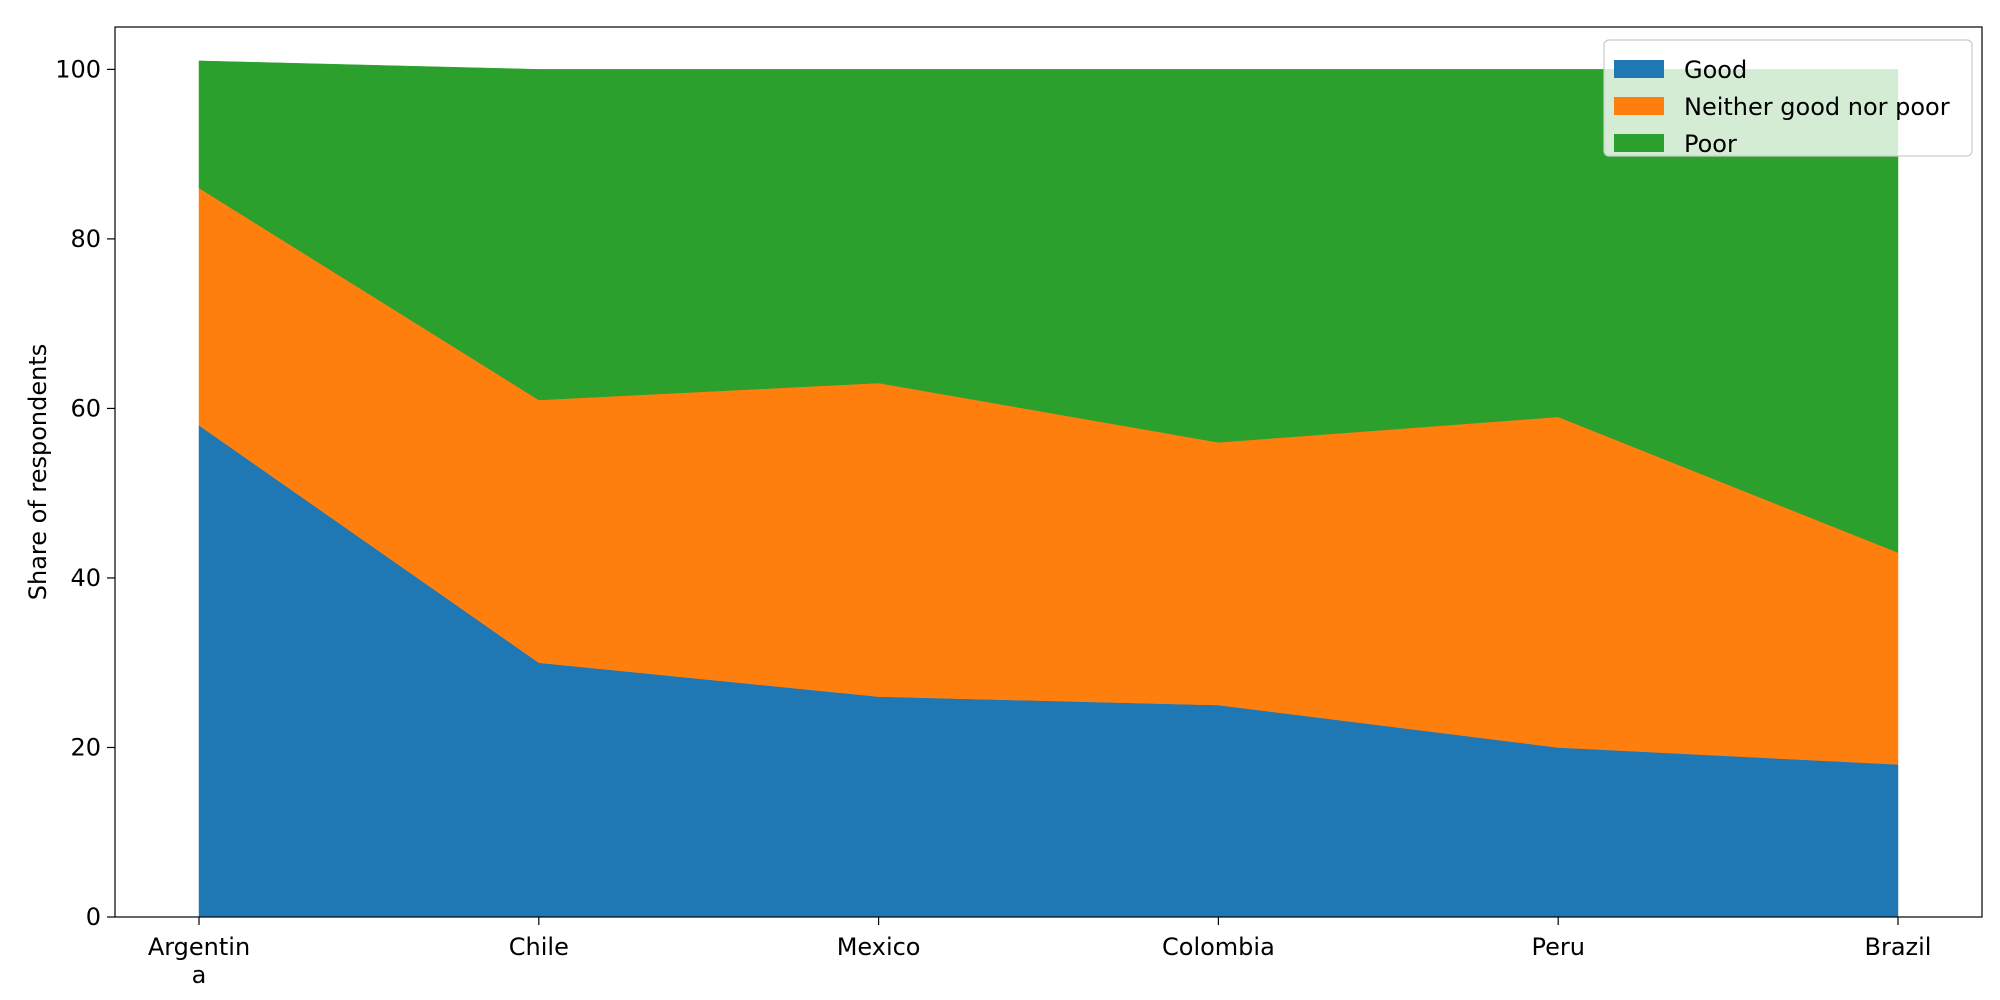 Image resolution: width=2000 pixels, height=1000 pixels. Describe the element at coordinates (1639, 69) in the screenshot. I see `legend-swatch-good` at that location.